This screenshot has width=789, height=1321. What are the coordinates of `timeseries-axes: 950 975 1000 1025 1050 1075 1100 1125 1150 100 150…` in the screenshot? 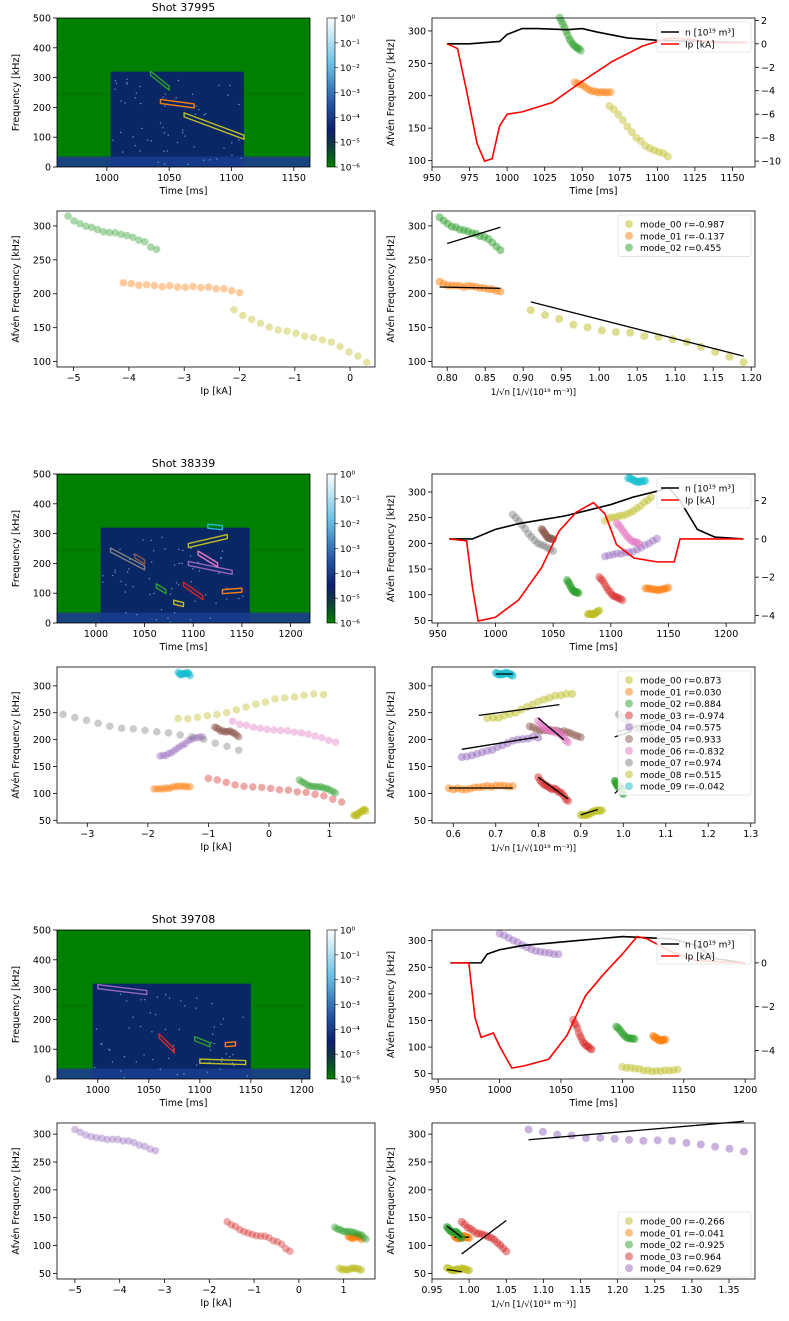 It's located at (583, 105).